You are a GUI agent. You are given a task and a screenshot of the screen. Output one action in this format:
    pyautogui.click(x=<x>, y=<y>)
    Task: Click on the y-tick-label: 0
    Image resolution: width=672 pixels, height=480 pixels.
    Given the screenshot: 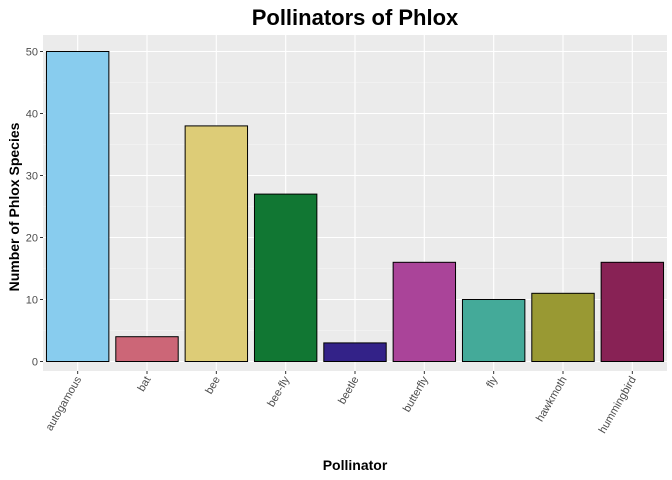 What is the action you would take?
    pyautogui.click(x=35, y=363)
    